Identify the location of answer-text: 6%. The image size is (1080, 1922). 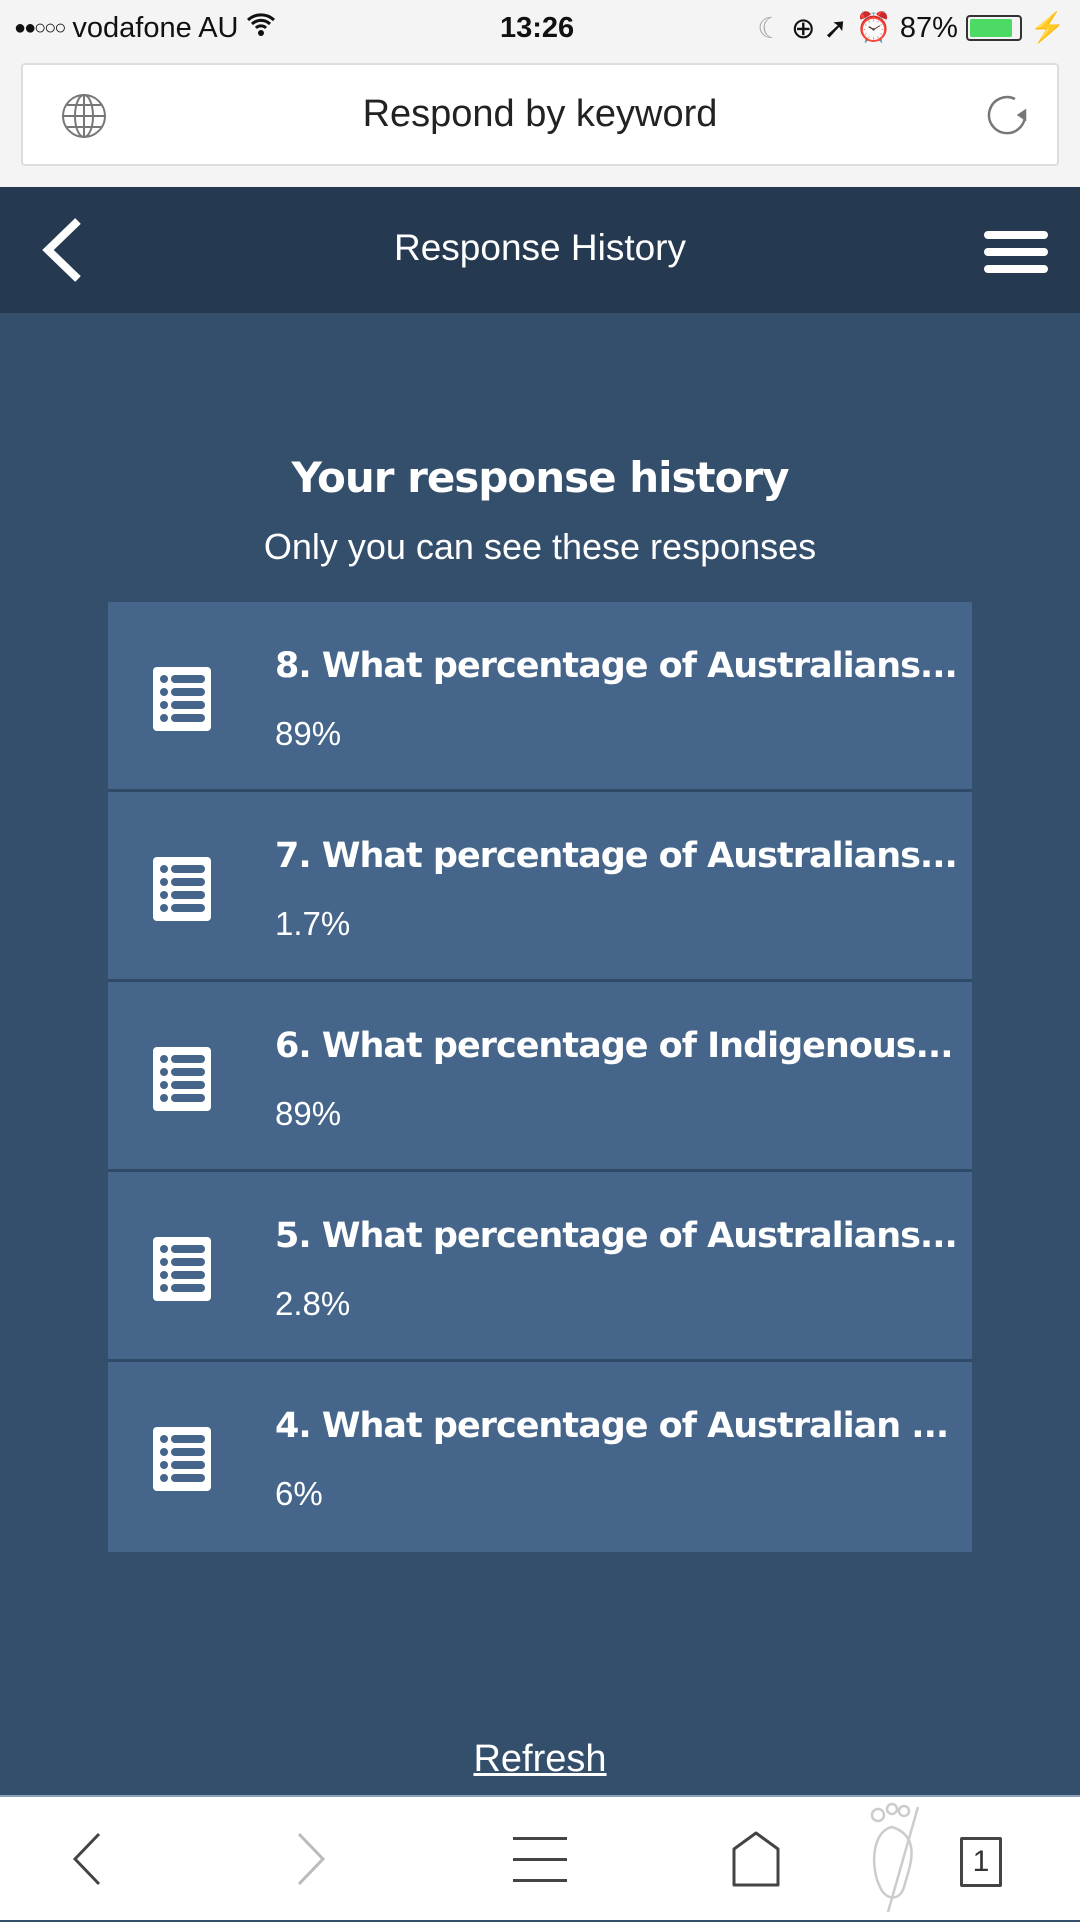
(299, 1493).